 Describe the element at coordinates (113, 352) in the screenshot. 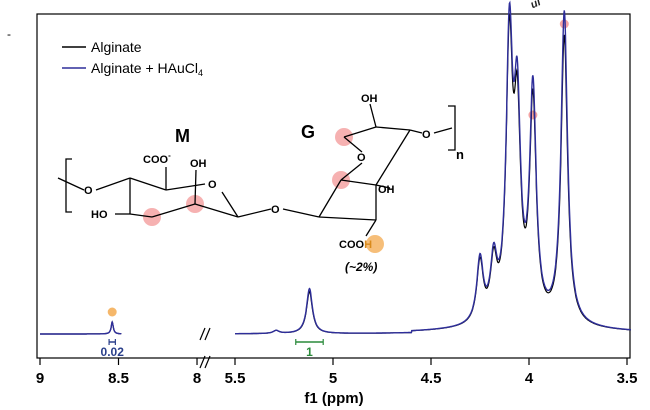

I see `integral-label: 0.02` at that location.